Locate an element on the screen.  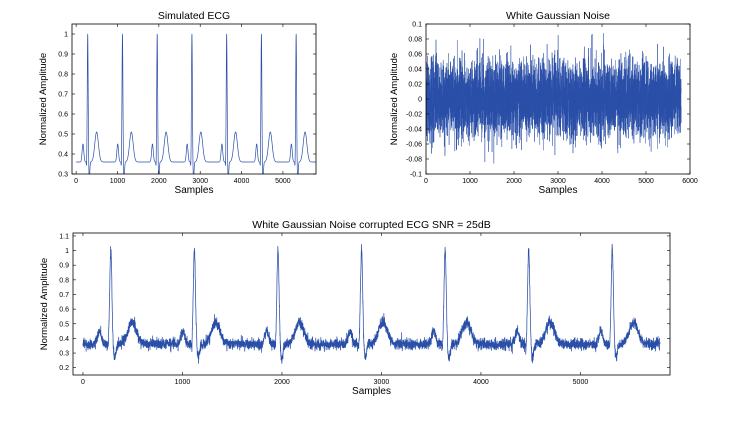
y-tick-label: 0.02 is located at coordinates (415, 85).